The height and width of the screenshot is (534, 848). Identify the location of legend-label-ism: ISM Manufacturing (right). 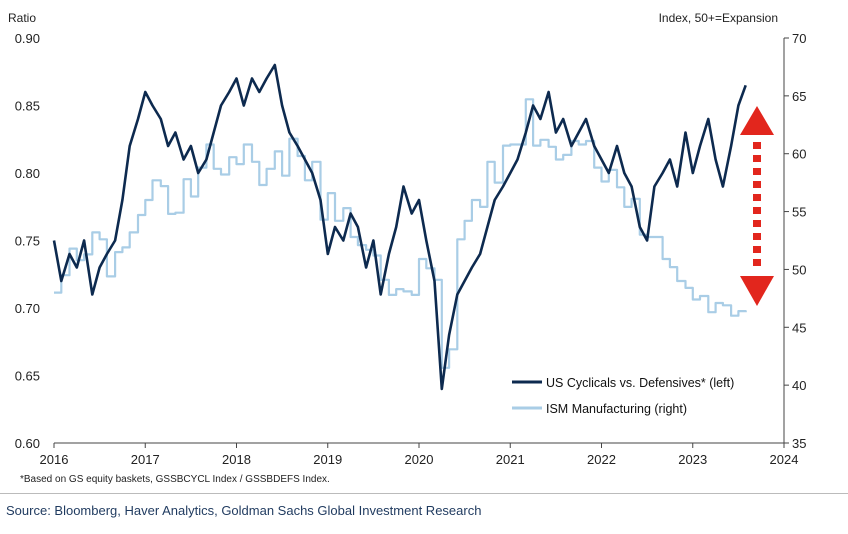
(616, 409).